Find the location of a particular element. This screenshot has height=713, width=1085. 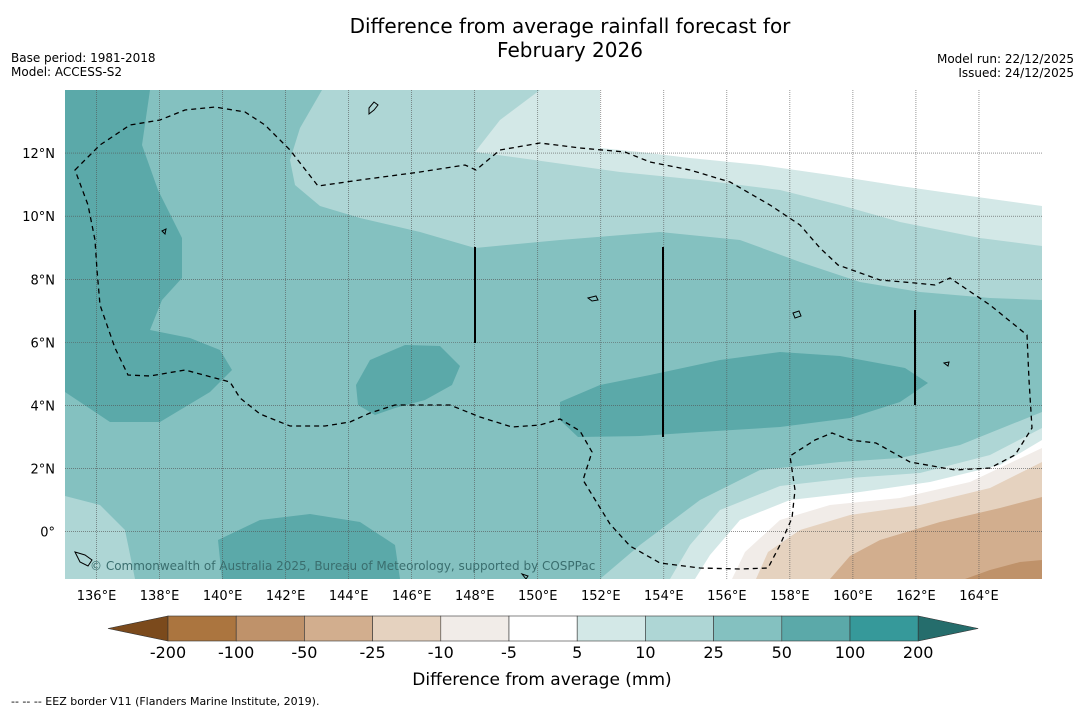

anomaly-fill-50-100-east is located at coordinates (744, 394).